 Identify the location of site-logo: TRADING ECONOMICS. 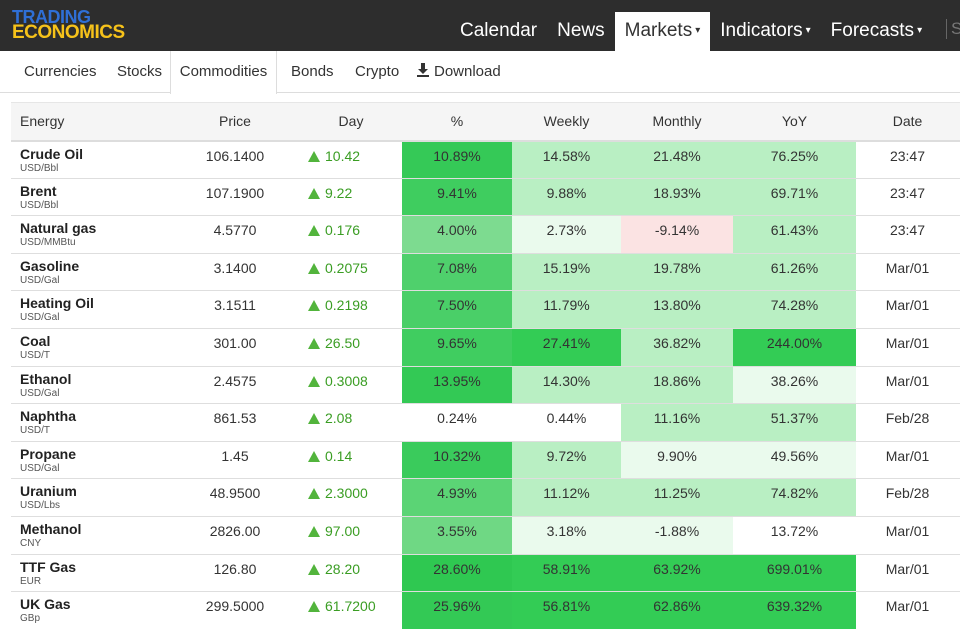
(68, 25).